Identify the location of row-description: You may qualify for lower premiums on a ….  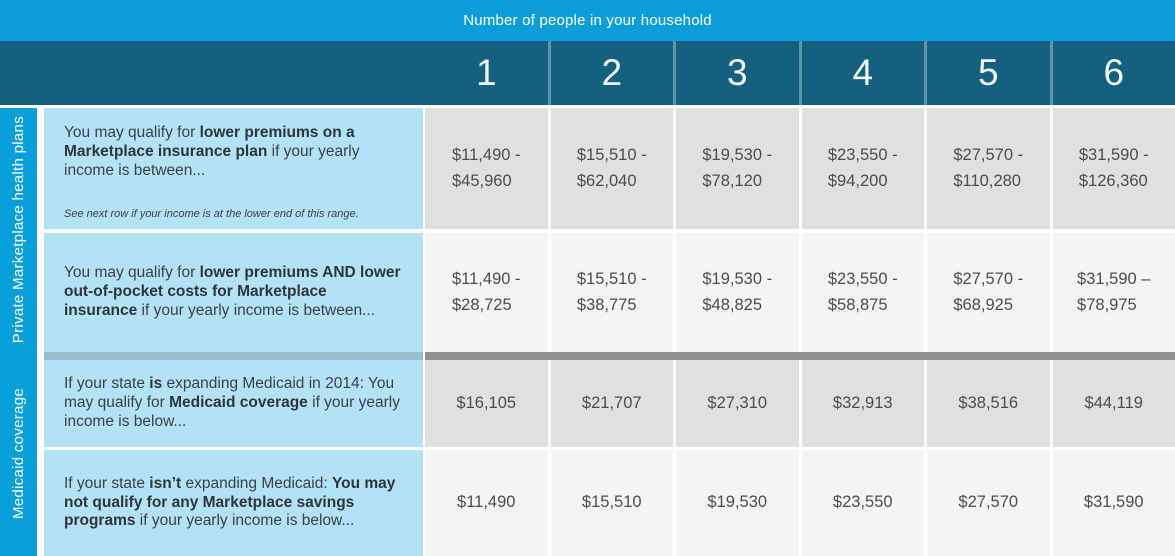
(233, 168).